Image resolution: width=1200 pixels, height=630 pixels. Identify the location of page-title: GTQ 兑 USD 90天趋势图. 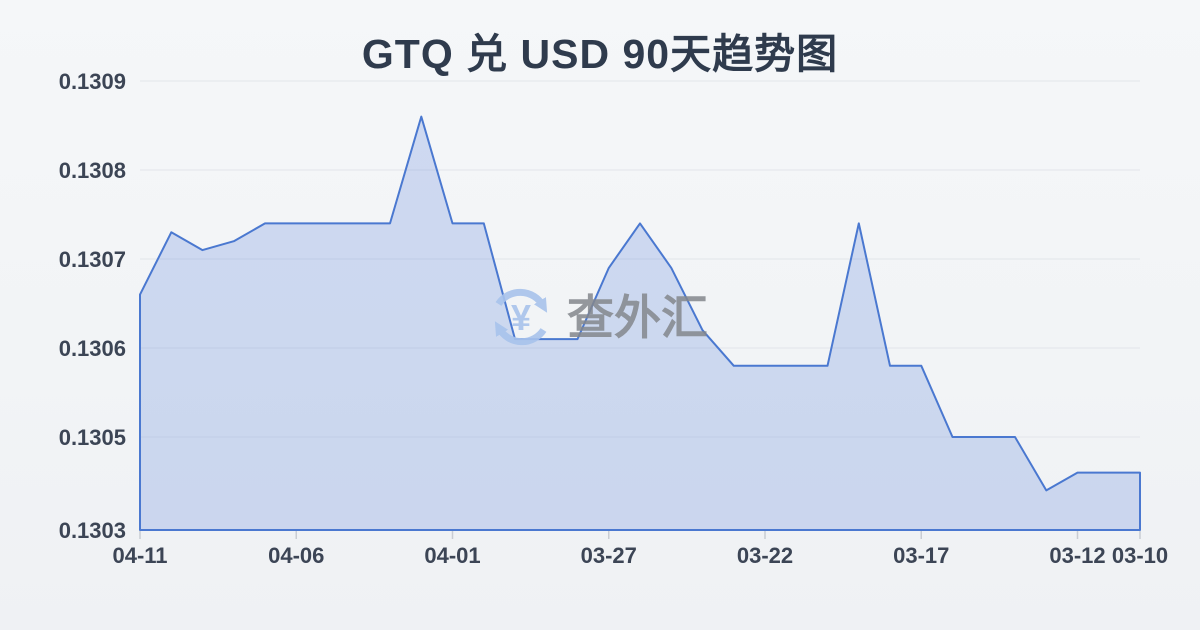
(600, 54).